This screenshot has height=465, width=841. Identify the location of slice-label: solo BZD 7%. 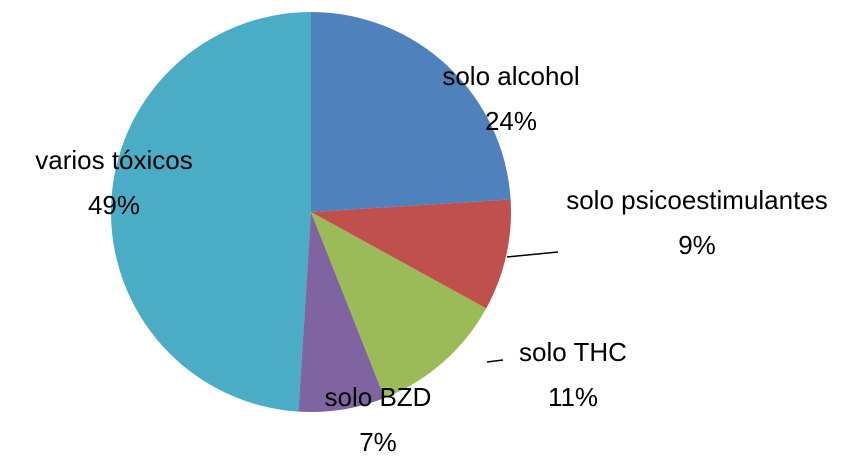
(378, 420).